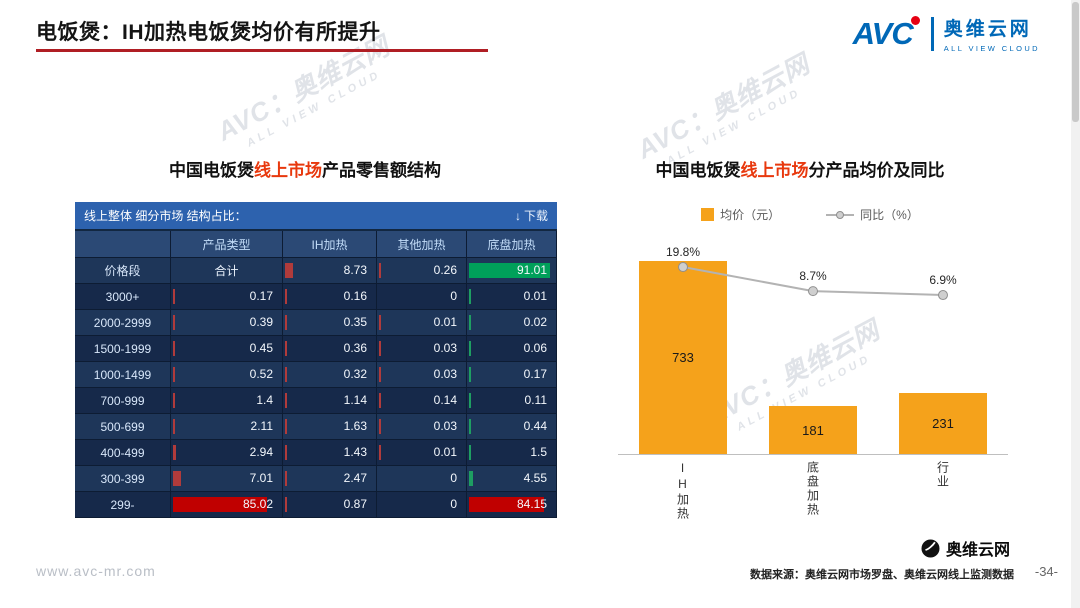  I want to click on table-cell: 8.73, so click(330, 271).